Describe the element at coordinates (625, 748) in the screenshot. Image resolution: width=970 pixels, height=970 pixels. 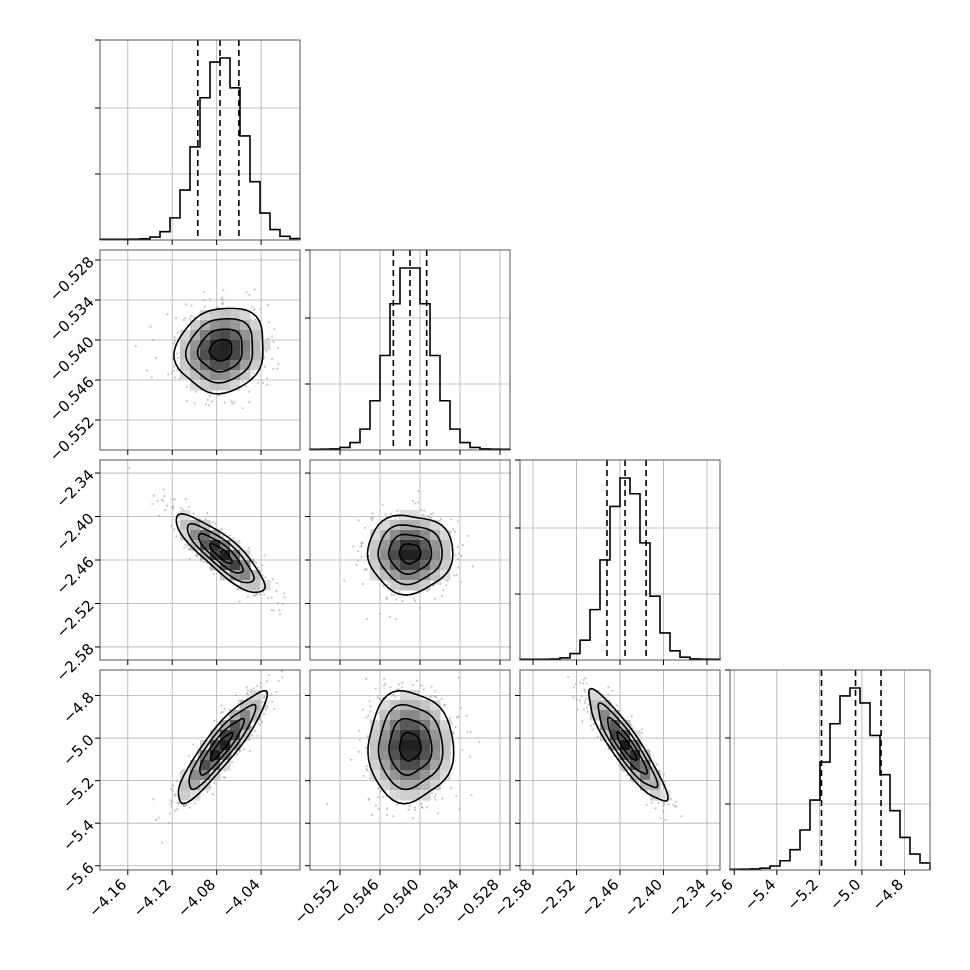
I see `density-layer` at that location.